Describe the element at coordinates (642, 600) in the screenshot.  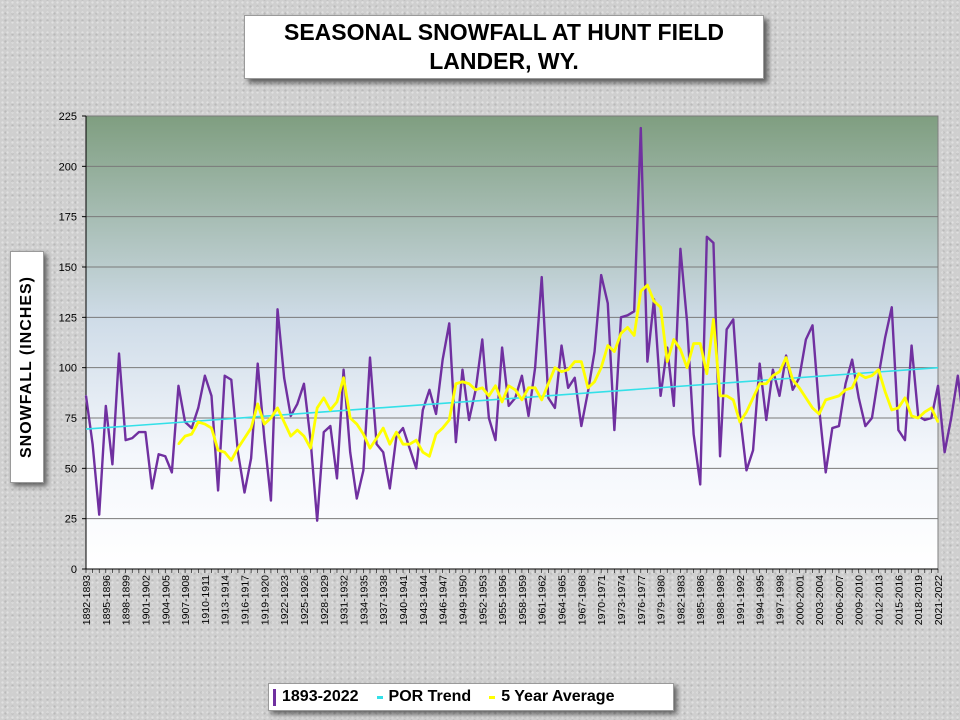
I see `x-tick-label: 1976-1977` at that location.